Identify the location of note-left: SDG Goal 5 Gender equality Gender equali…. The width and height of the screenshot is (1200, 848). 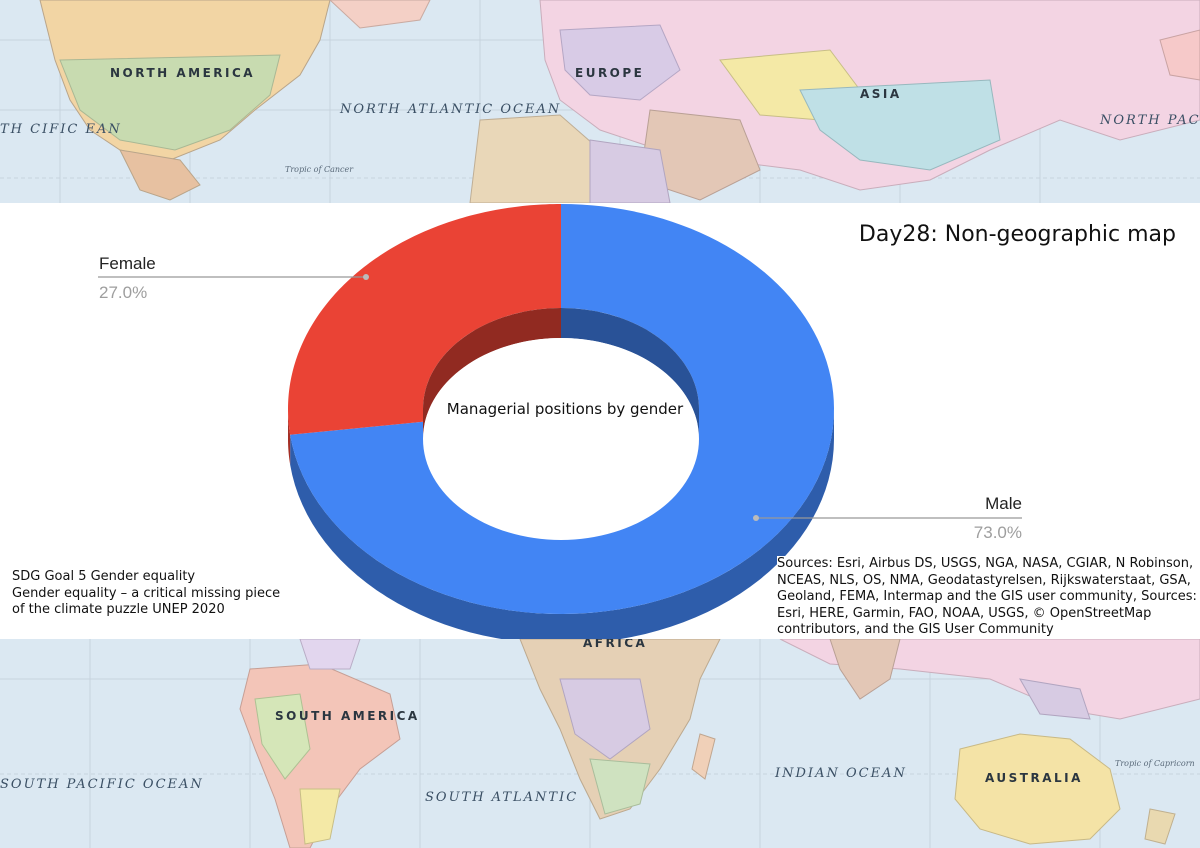
(152, 594).